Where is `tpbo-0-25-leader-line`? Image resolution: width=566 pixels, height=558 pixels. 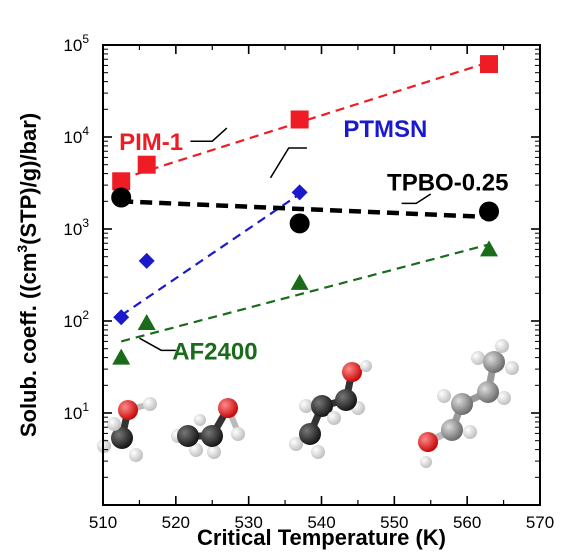 tpbo-0-25-leader-line is located at coordinates (416, 199).